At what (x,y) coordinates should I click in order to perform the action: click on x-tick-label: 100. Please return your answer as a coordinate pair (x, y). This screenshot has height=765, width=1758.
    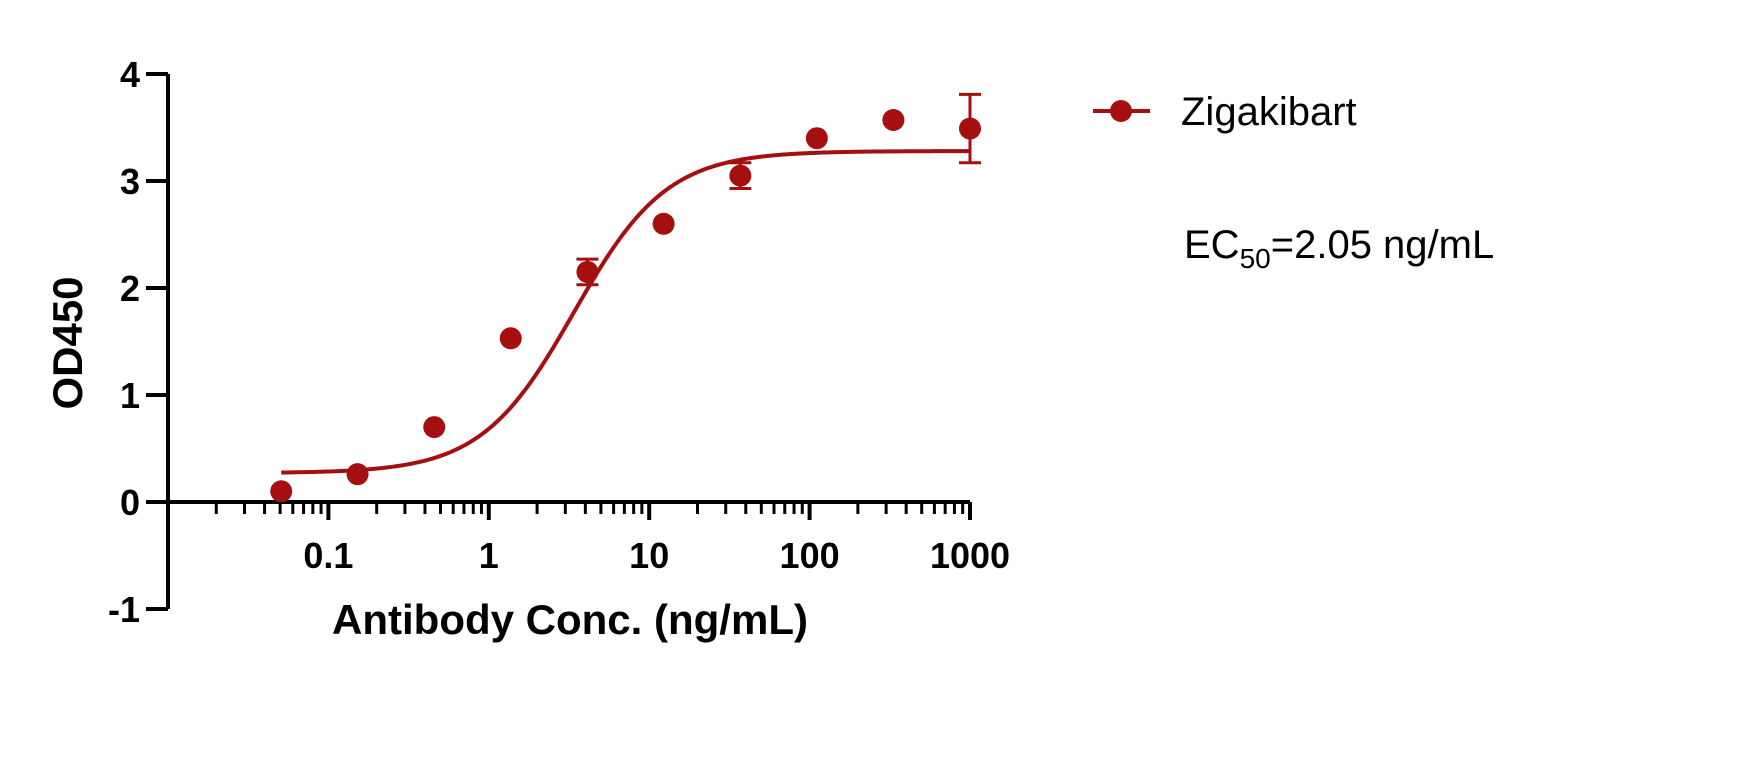
    Looking at the image, I should click on (810, 555).